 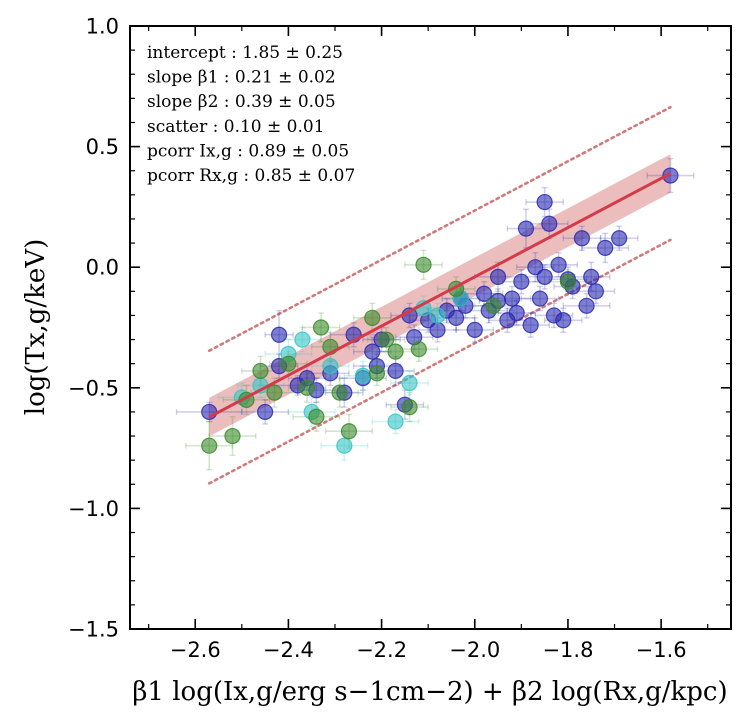 What do you see at coordinates (248, 151) in the screenshot?
I see `annotation-line: pcorr Ix,g : 0.89 ± 0.05` at bounding box center [248, 151].